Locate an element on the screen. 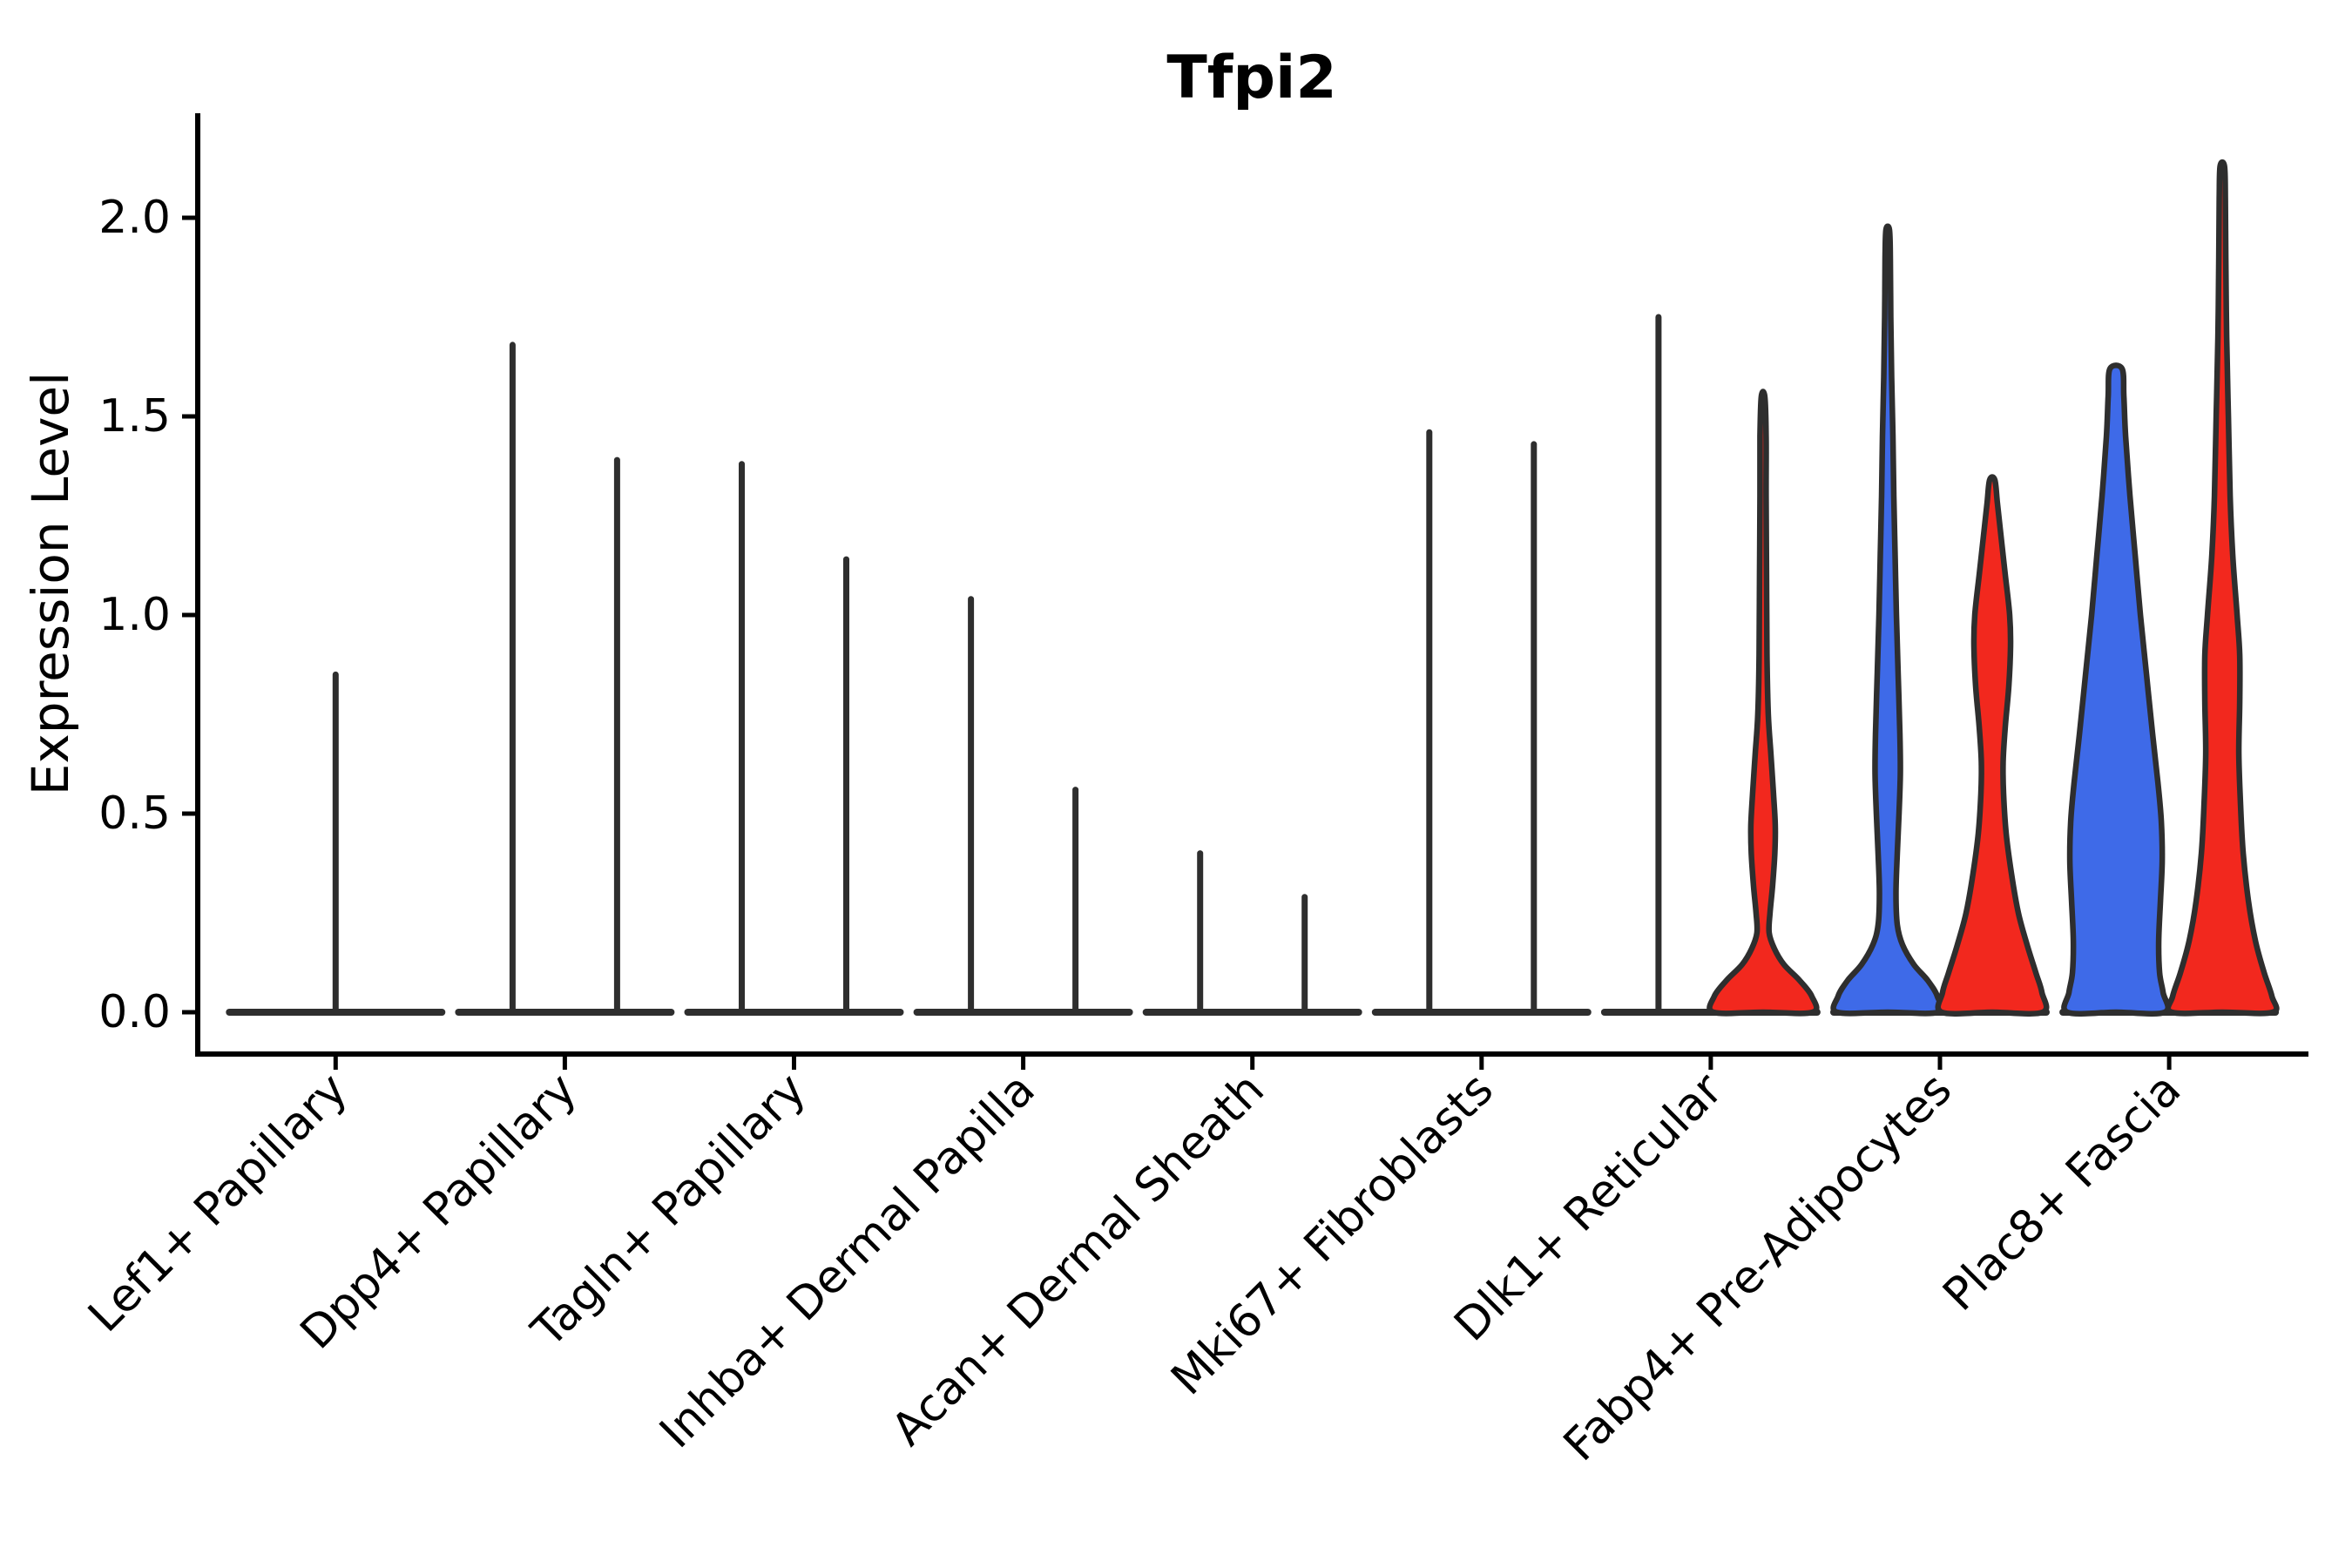  violin-fabp4-pre-adipocytes-blue is located at coordinates (1887, 620).